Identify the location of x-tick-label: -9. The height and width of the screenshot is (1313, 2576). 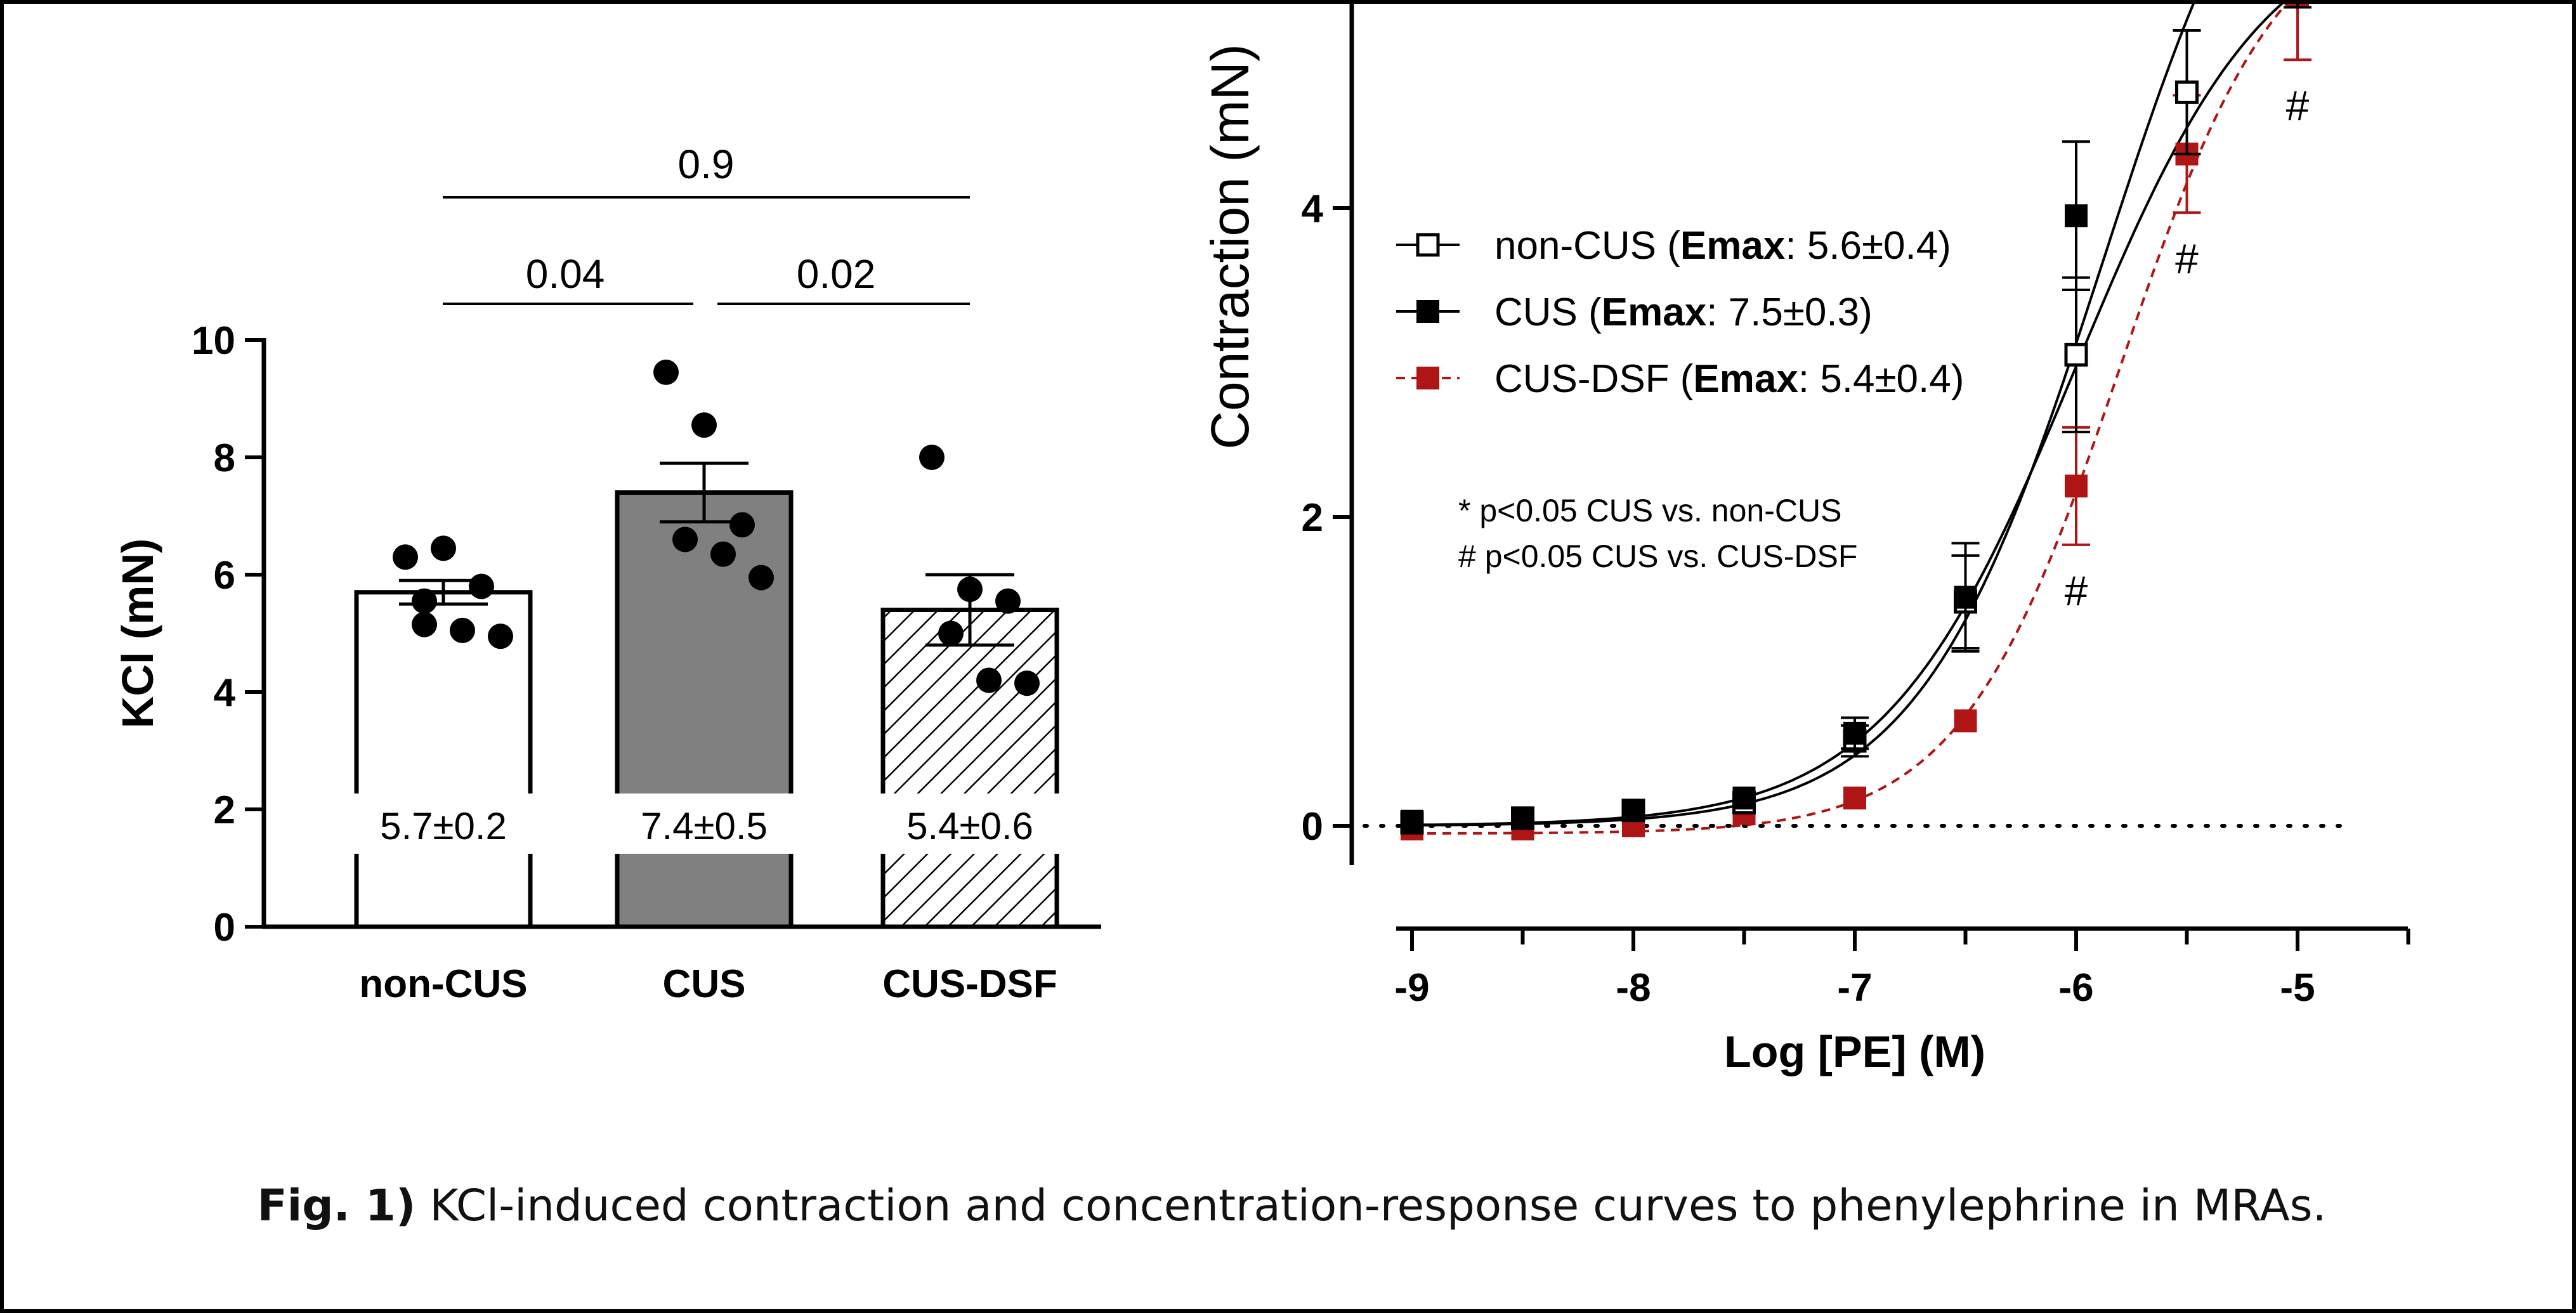
(1412, 988).